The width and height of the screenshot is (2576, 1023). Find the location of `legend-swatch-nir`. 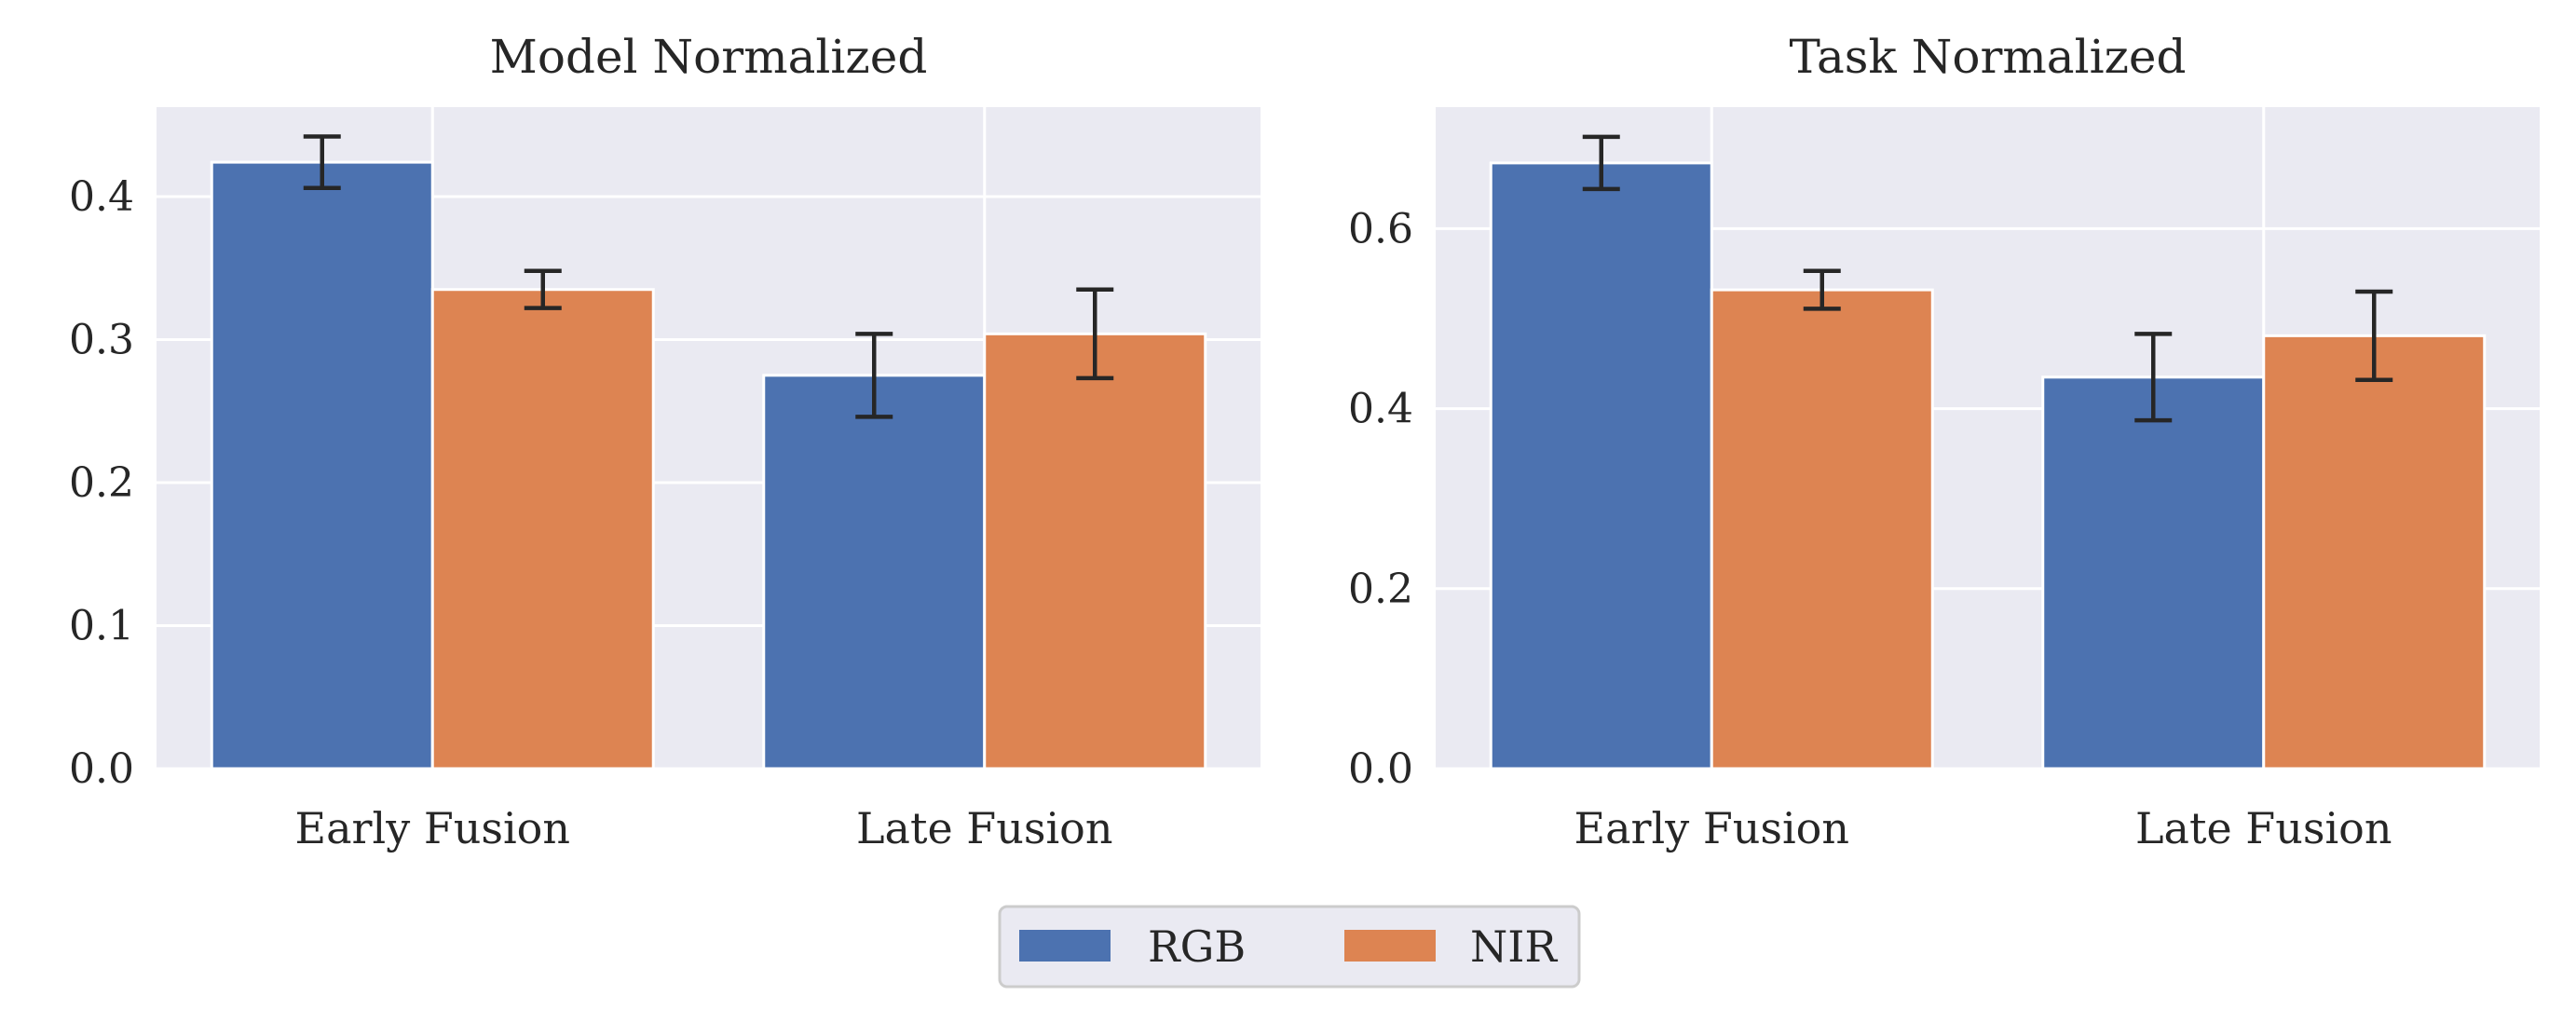

legend-swatch-nir is located at coordinates (1390, 946).